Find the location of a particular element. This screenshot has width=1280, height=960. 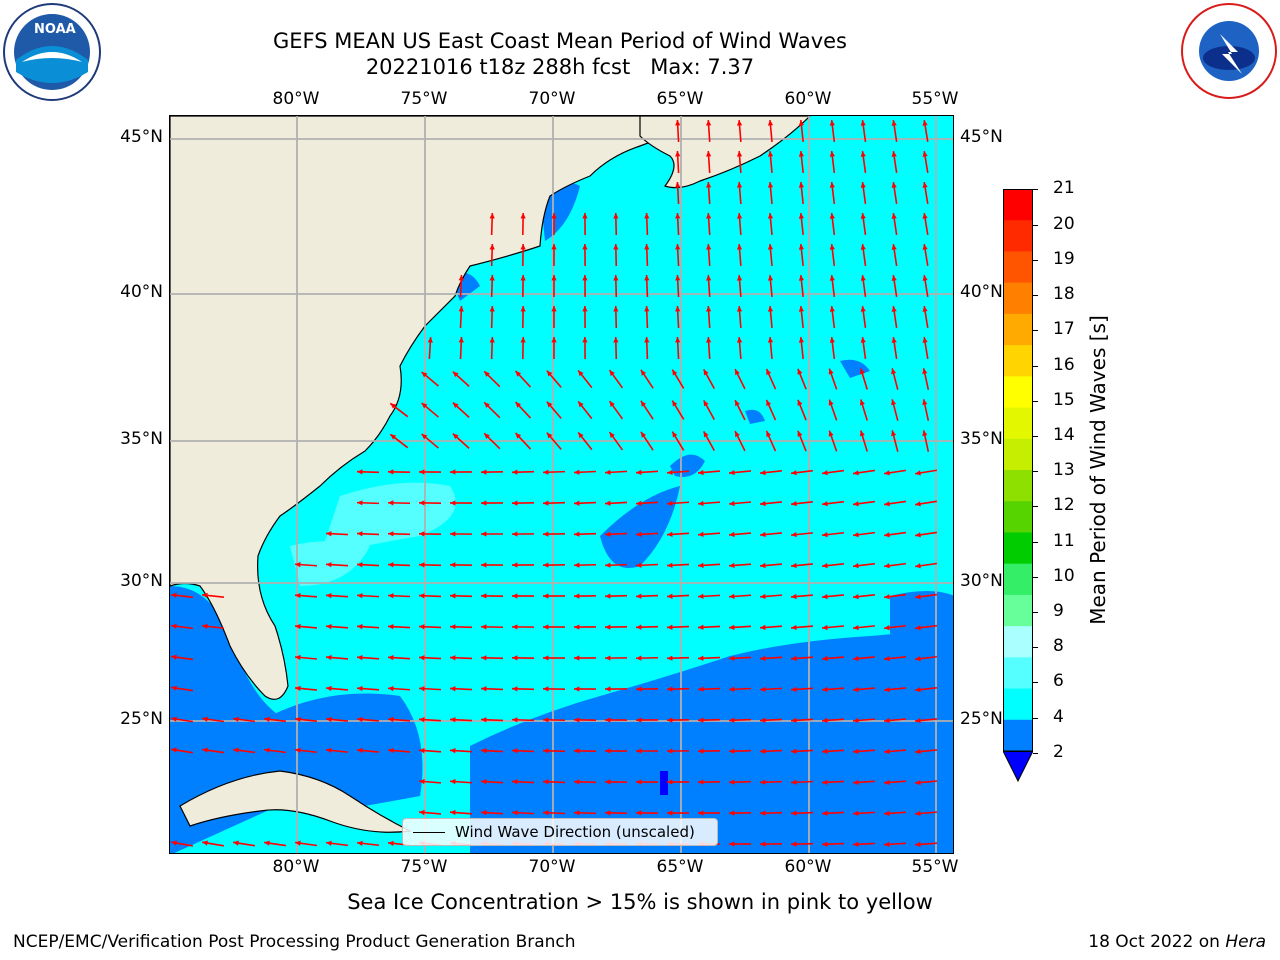

lon-tick-top: 65°W is located at coordinates (680, 99).